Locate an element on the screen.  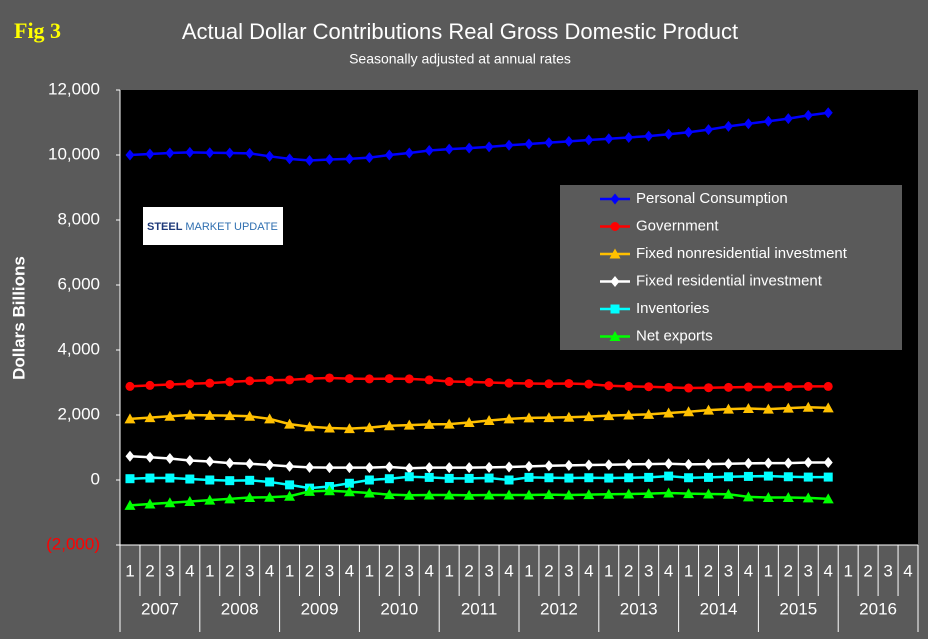
year-label: 2014 is located at coordinates (719, 608).